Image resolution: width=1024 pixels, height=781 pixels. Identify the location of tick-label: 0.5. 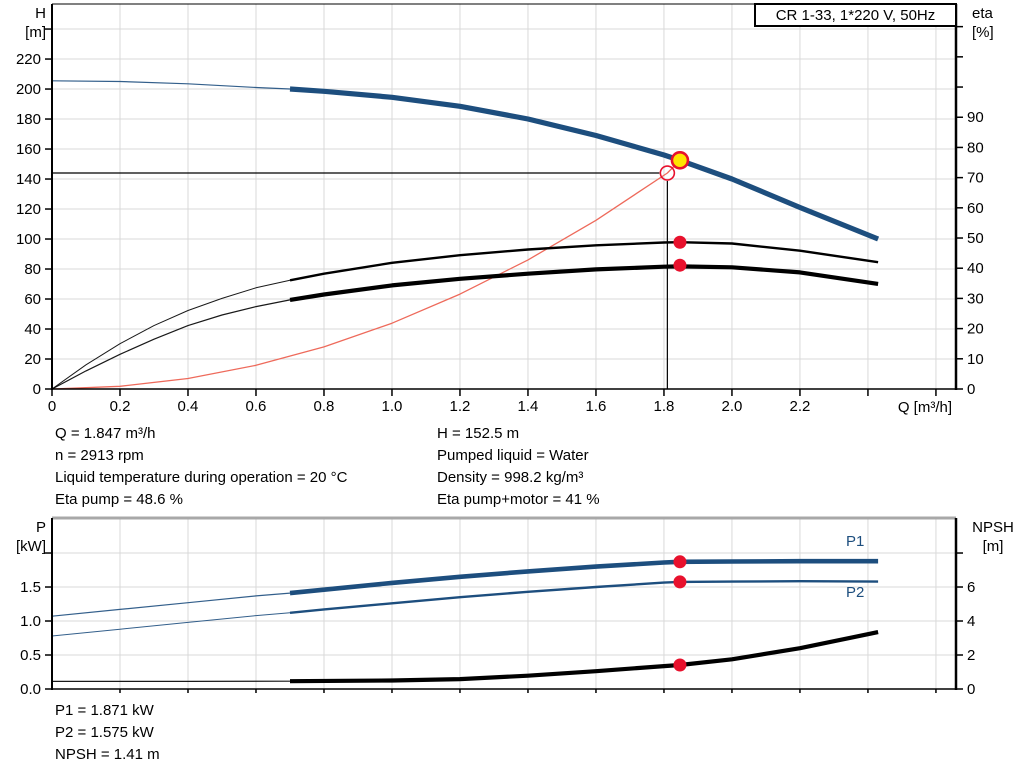
(30, 655).